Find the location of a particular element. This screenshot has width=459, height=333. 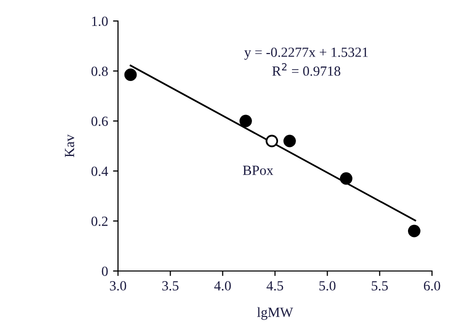

x-tick-label: 5.5 is located at coordinates (380, 286).